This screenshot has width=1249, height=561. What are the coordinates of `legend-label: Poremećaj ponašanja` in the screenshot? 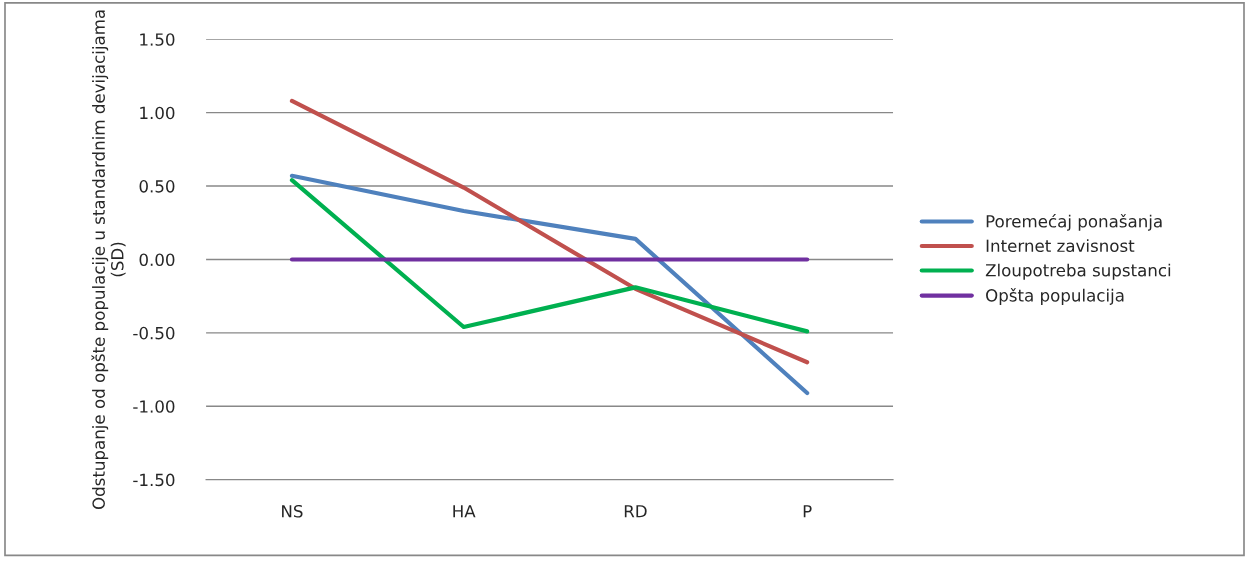 It's located at (1074, 222).